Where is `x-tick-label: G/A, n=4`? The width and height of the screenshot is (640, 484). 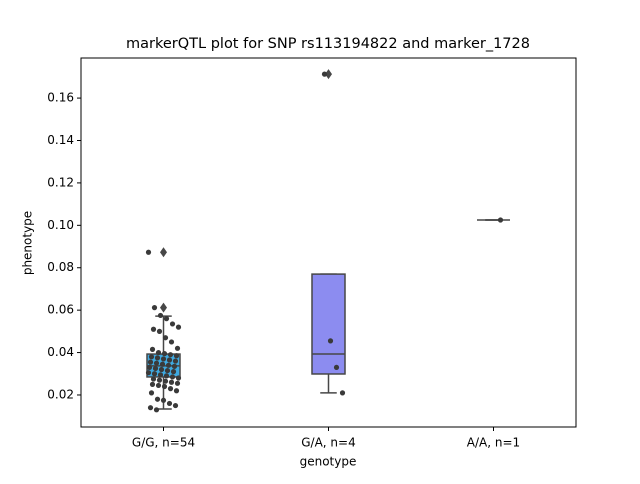 x-tick-label: G/A, n=4 is located at coordinates (328, 443).